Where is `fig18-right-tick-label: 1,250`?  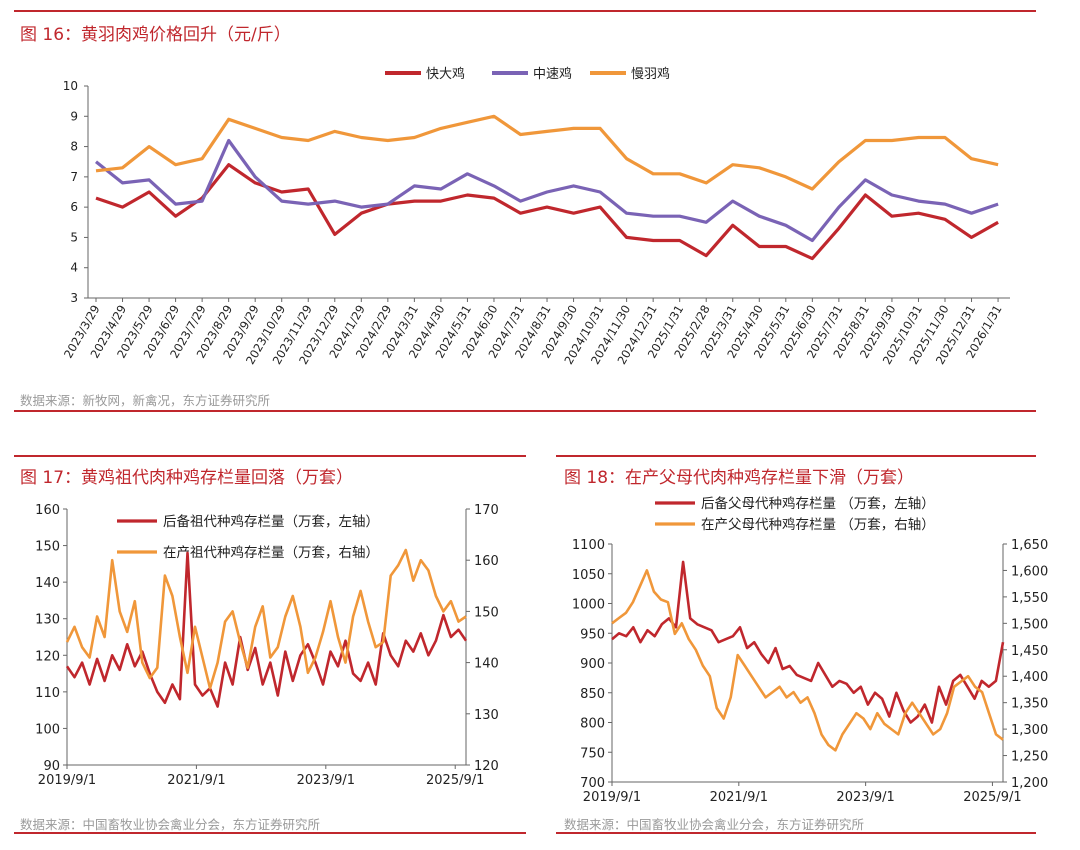 fig18-right-tick-label: 1,250 is located at coordinates (1029, 757).